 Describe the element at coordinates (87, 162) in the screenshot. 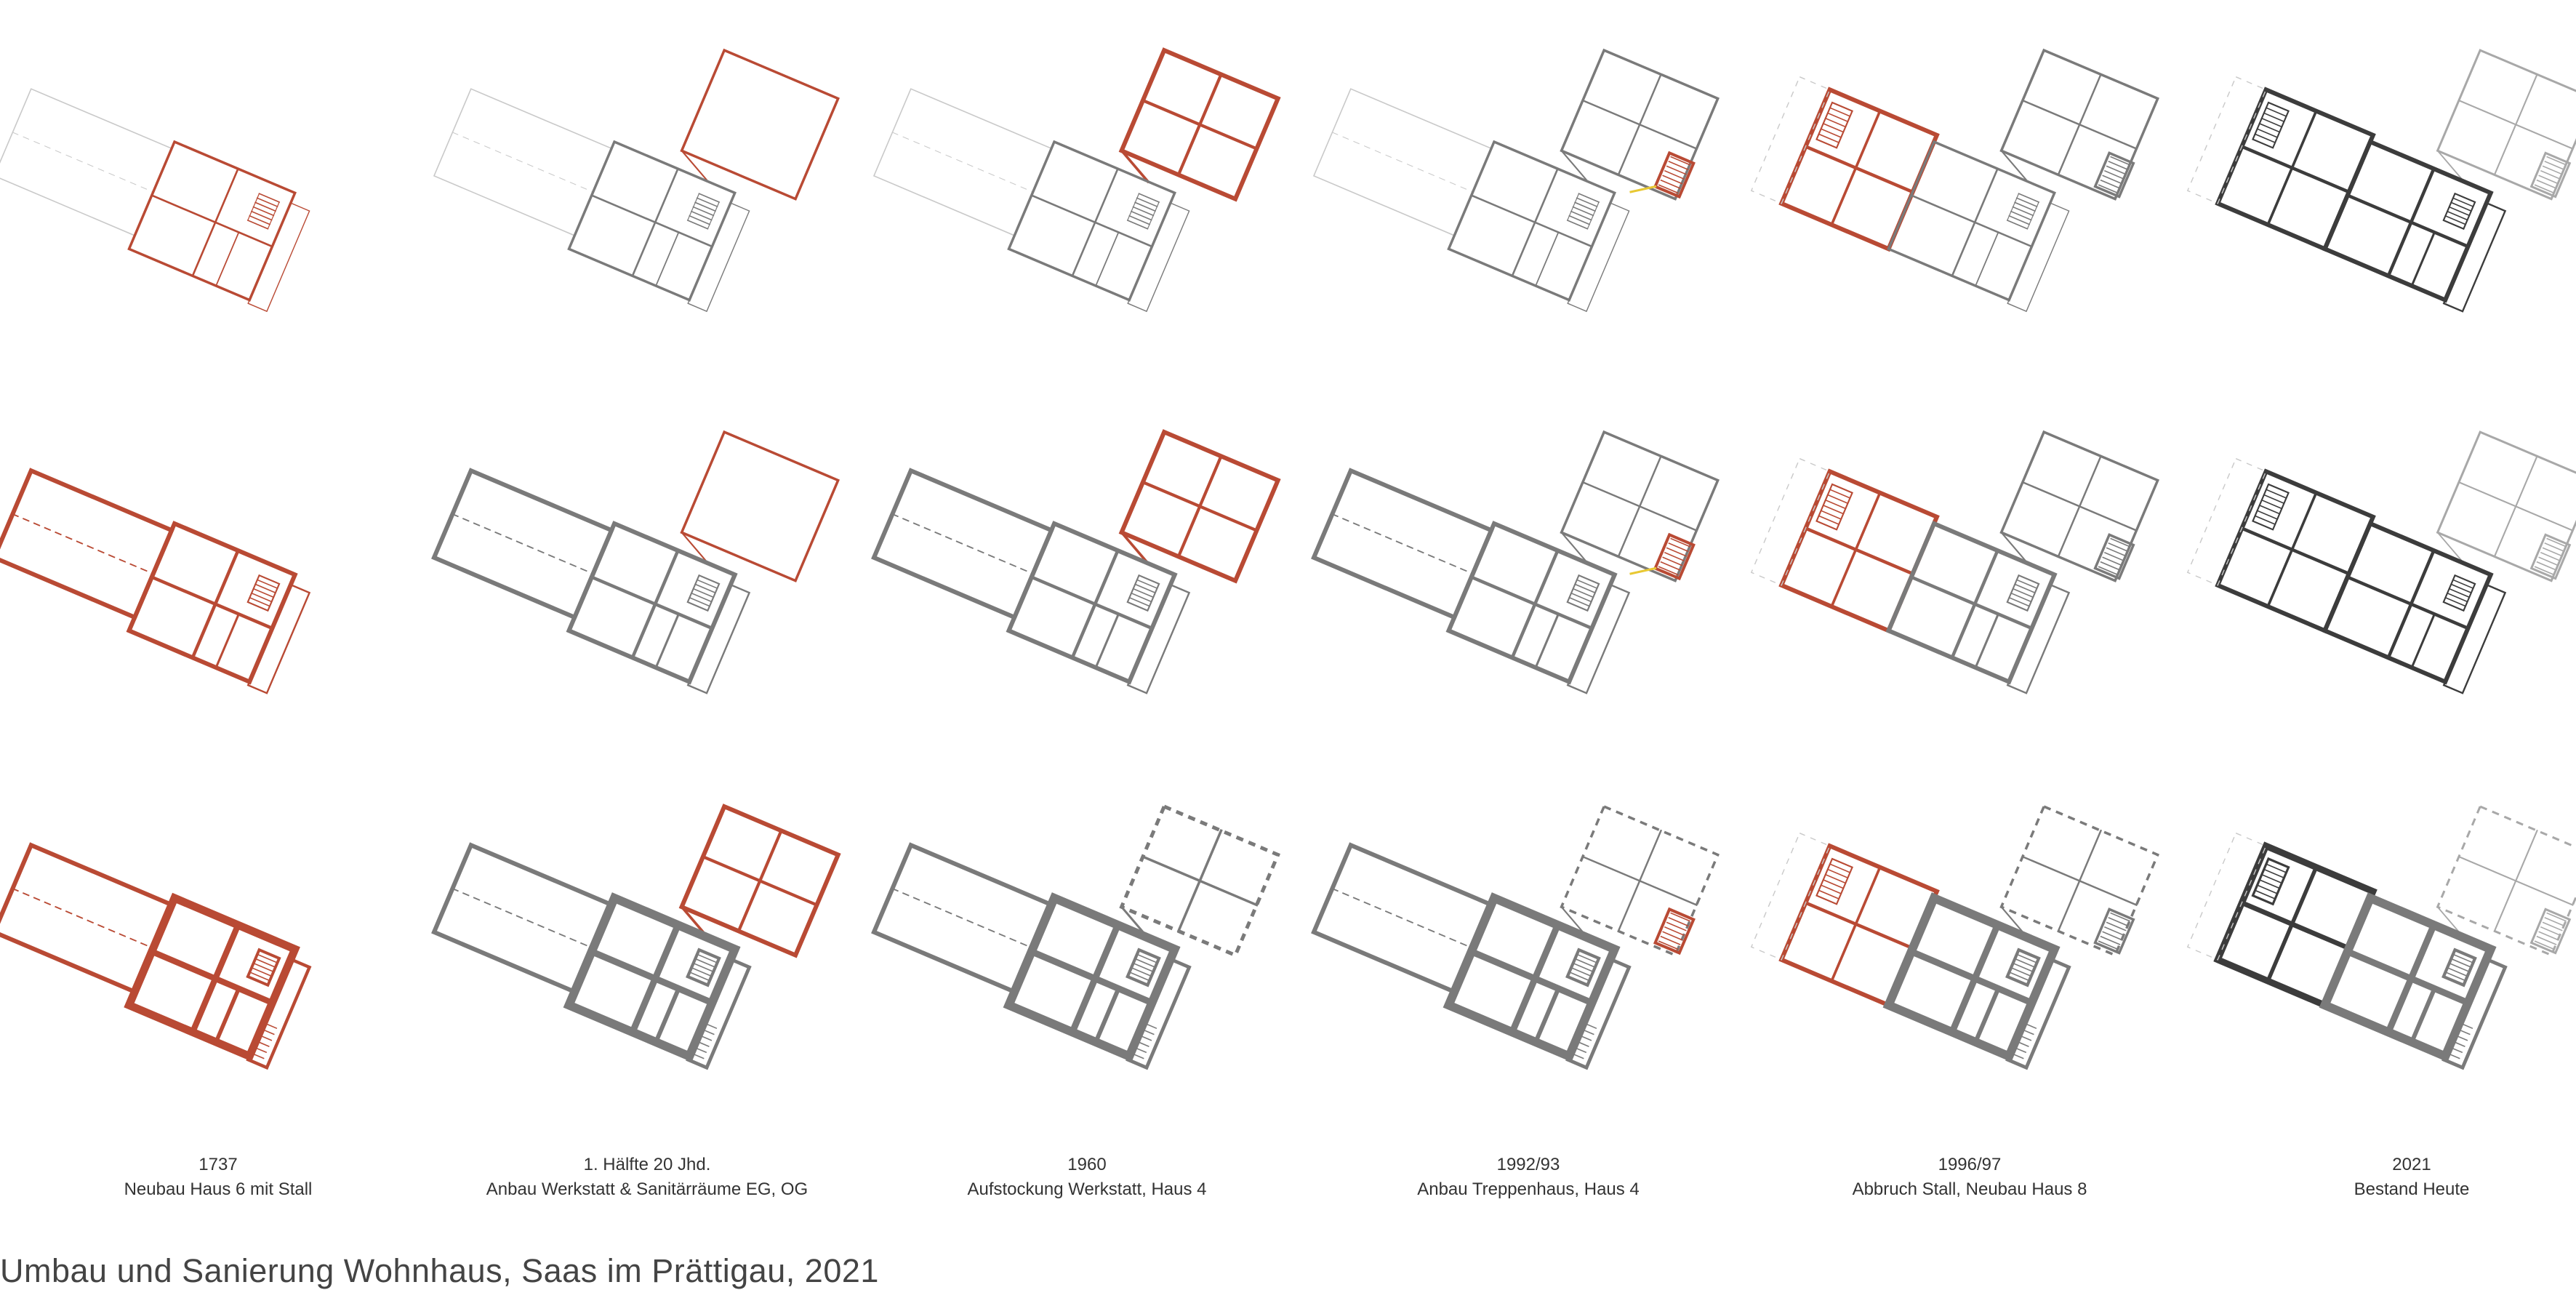

I see `stall-outline` at that location.